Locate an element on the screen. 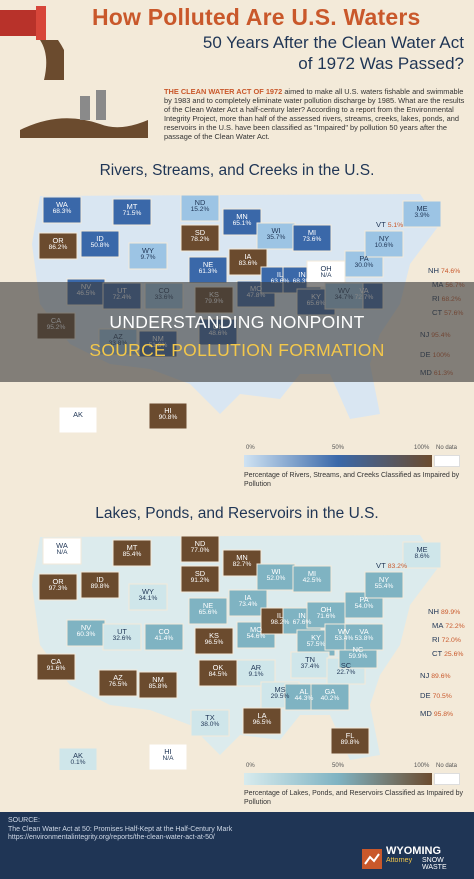 This screenshot has height=879, width=474. state-value: 54.6% is located at coordinates (256, 637).